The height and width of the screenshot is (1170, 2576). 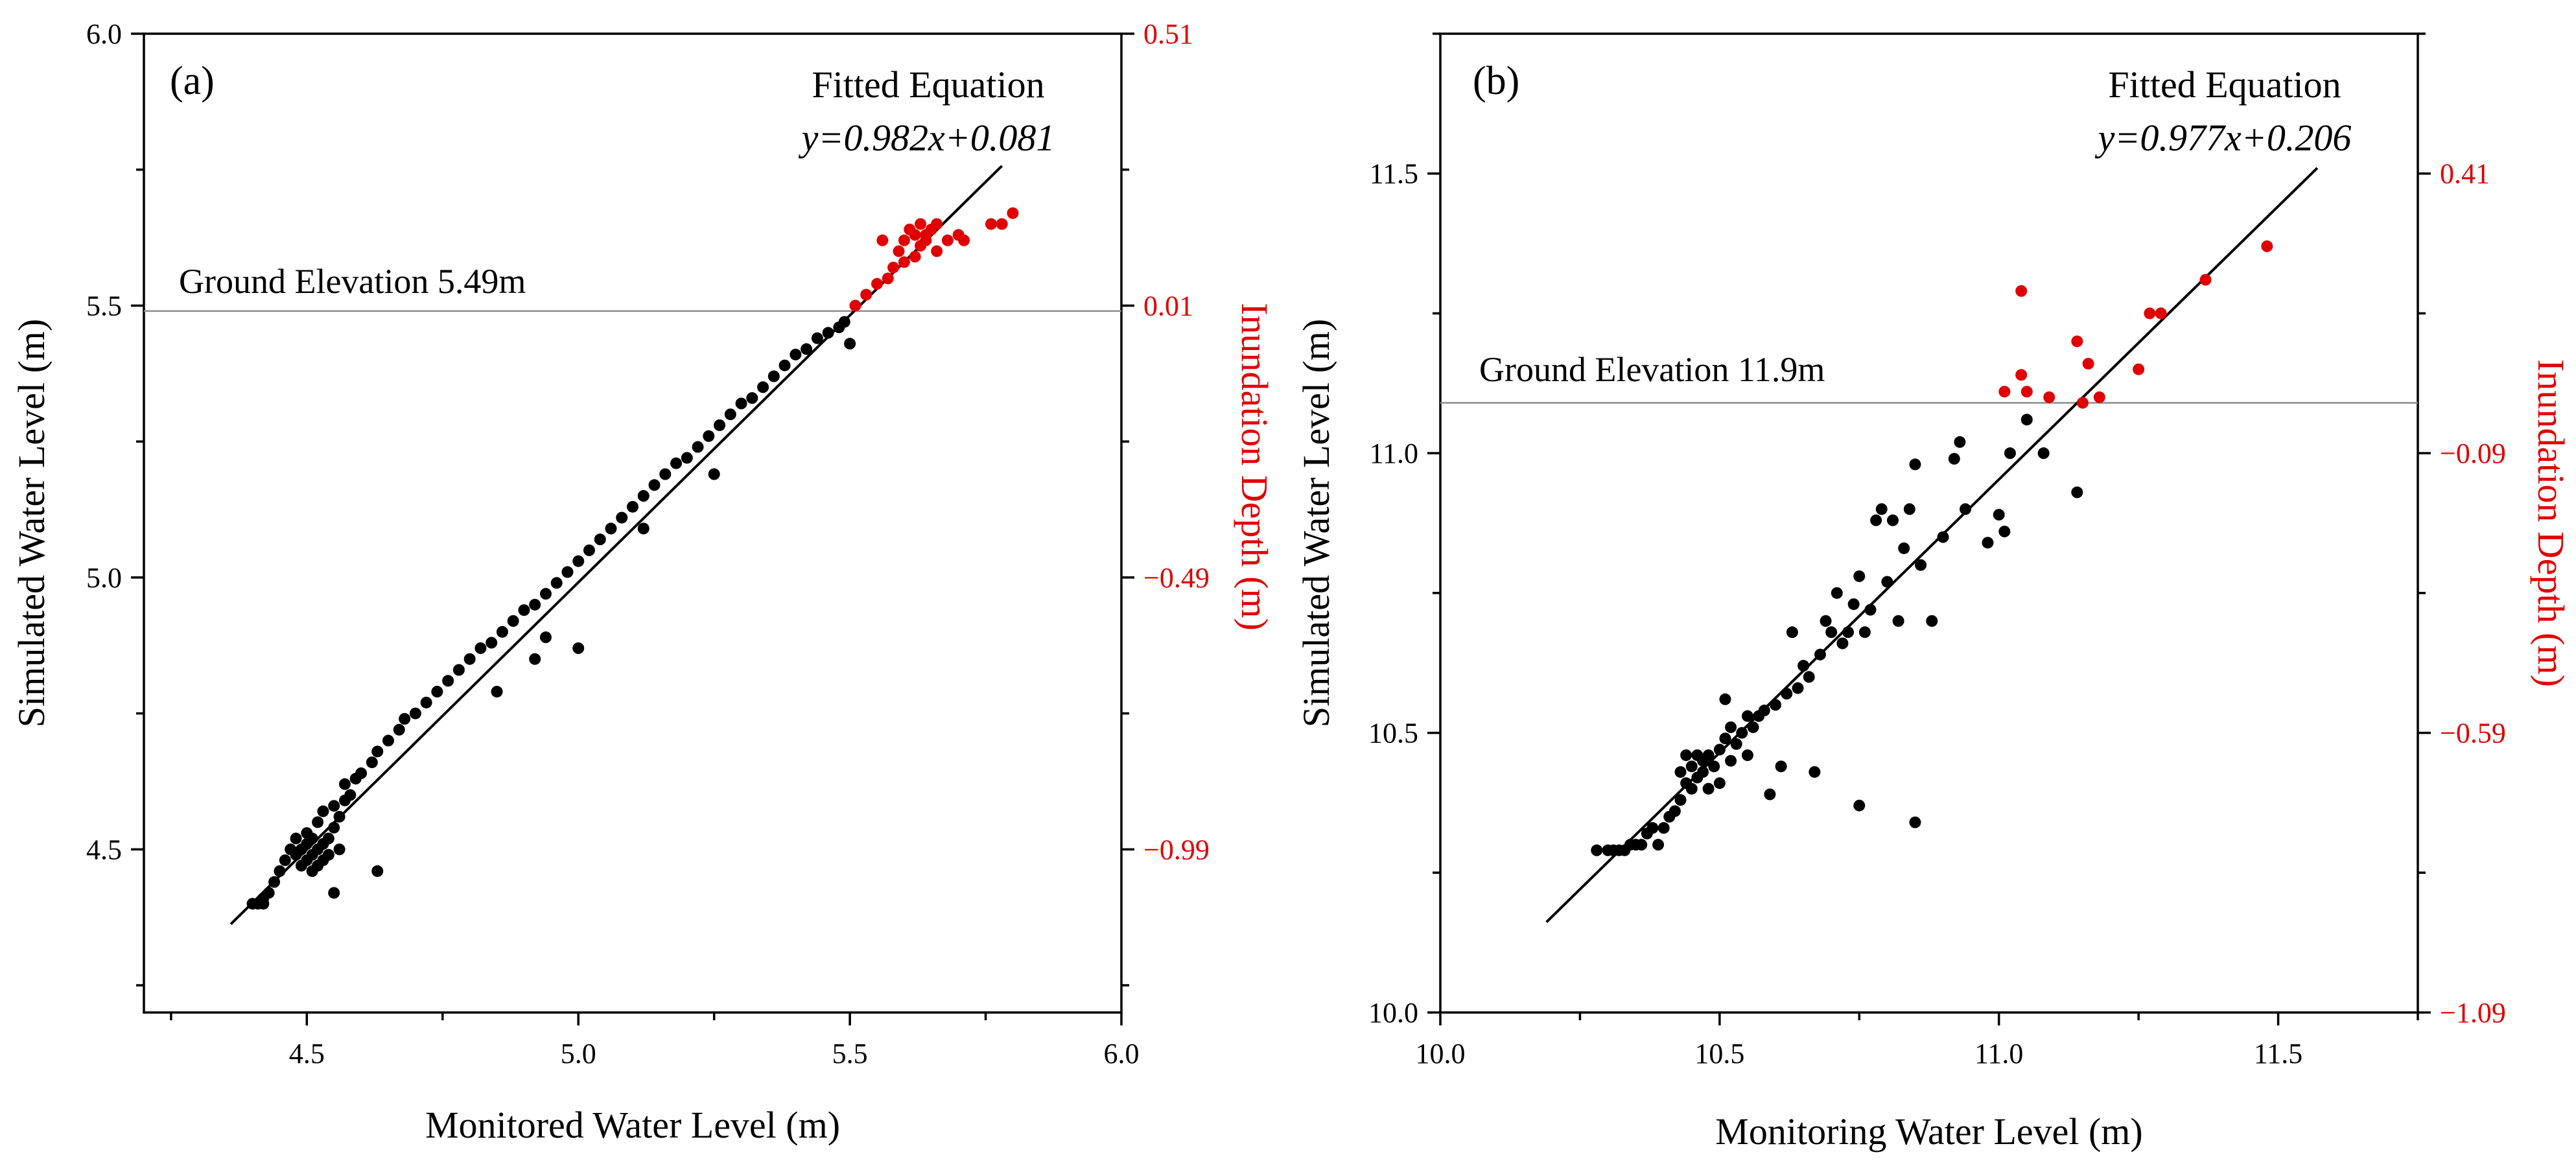 What do you see at coordinates (632, 287) in the screenshot?
I see `ground-elevation-group-a: Ground Elevation 5.49m` at bounding box center [632, 287].